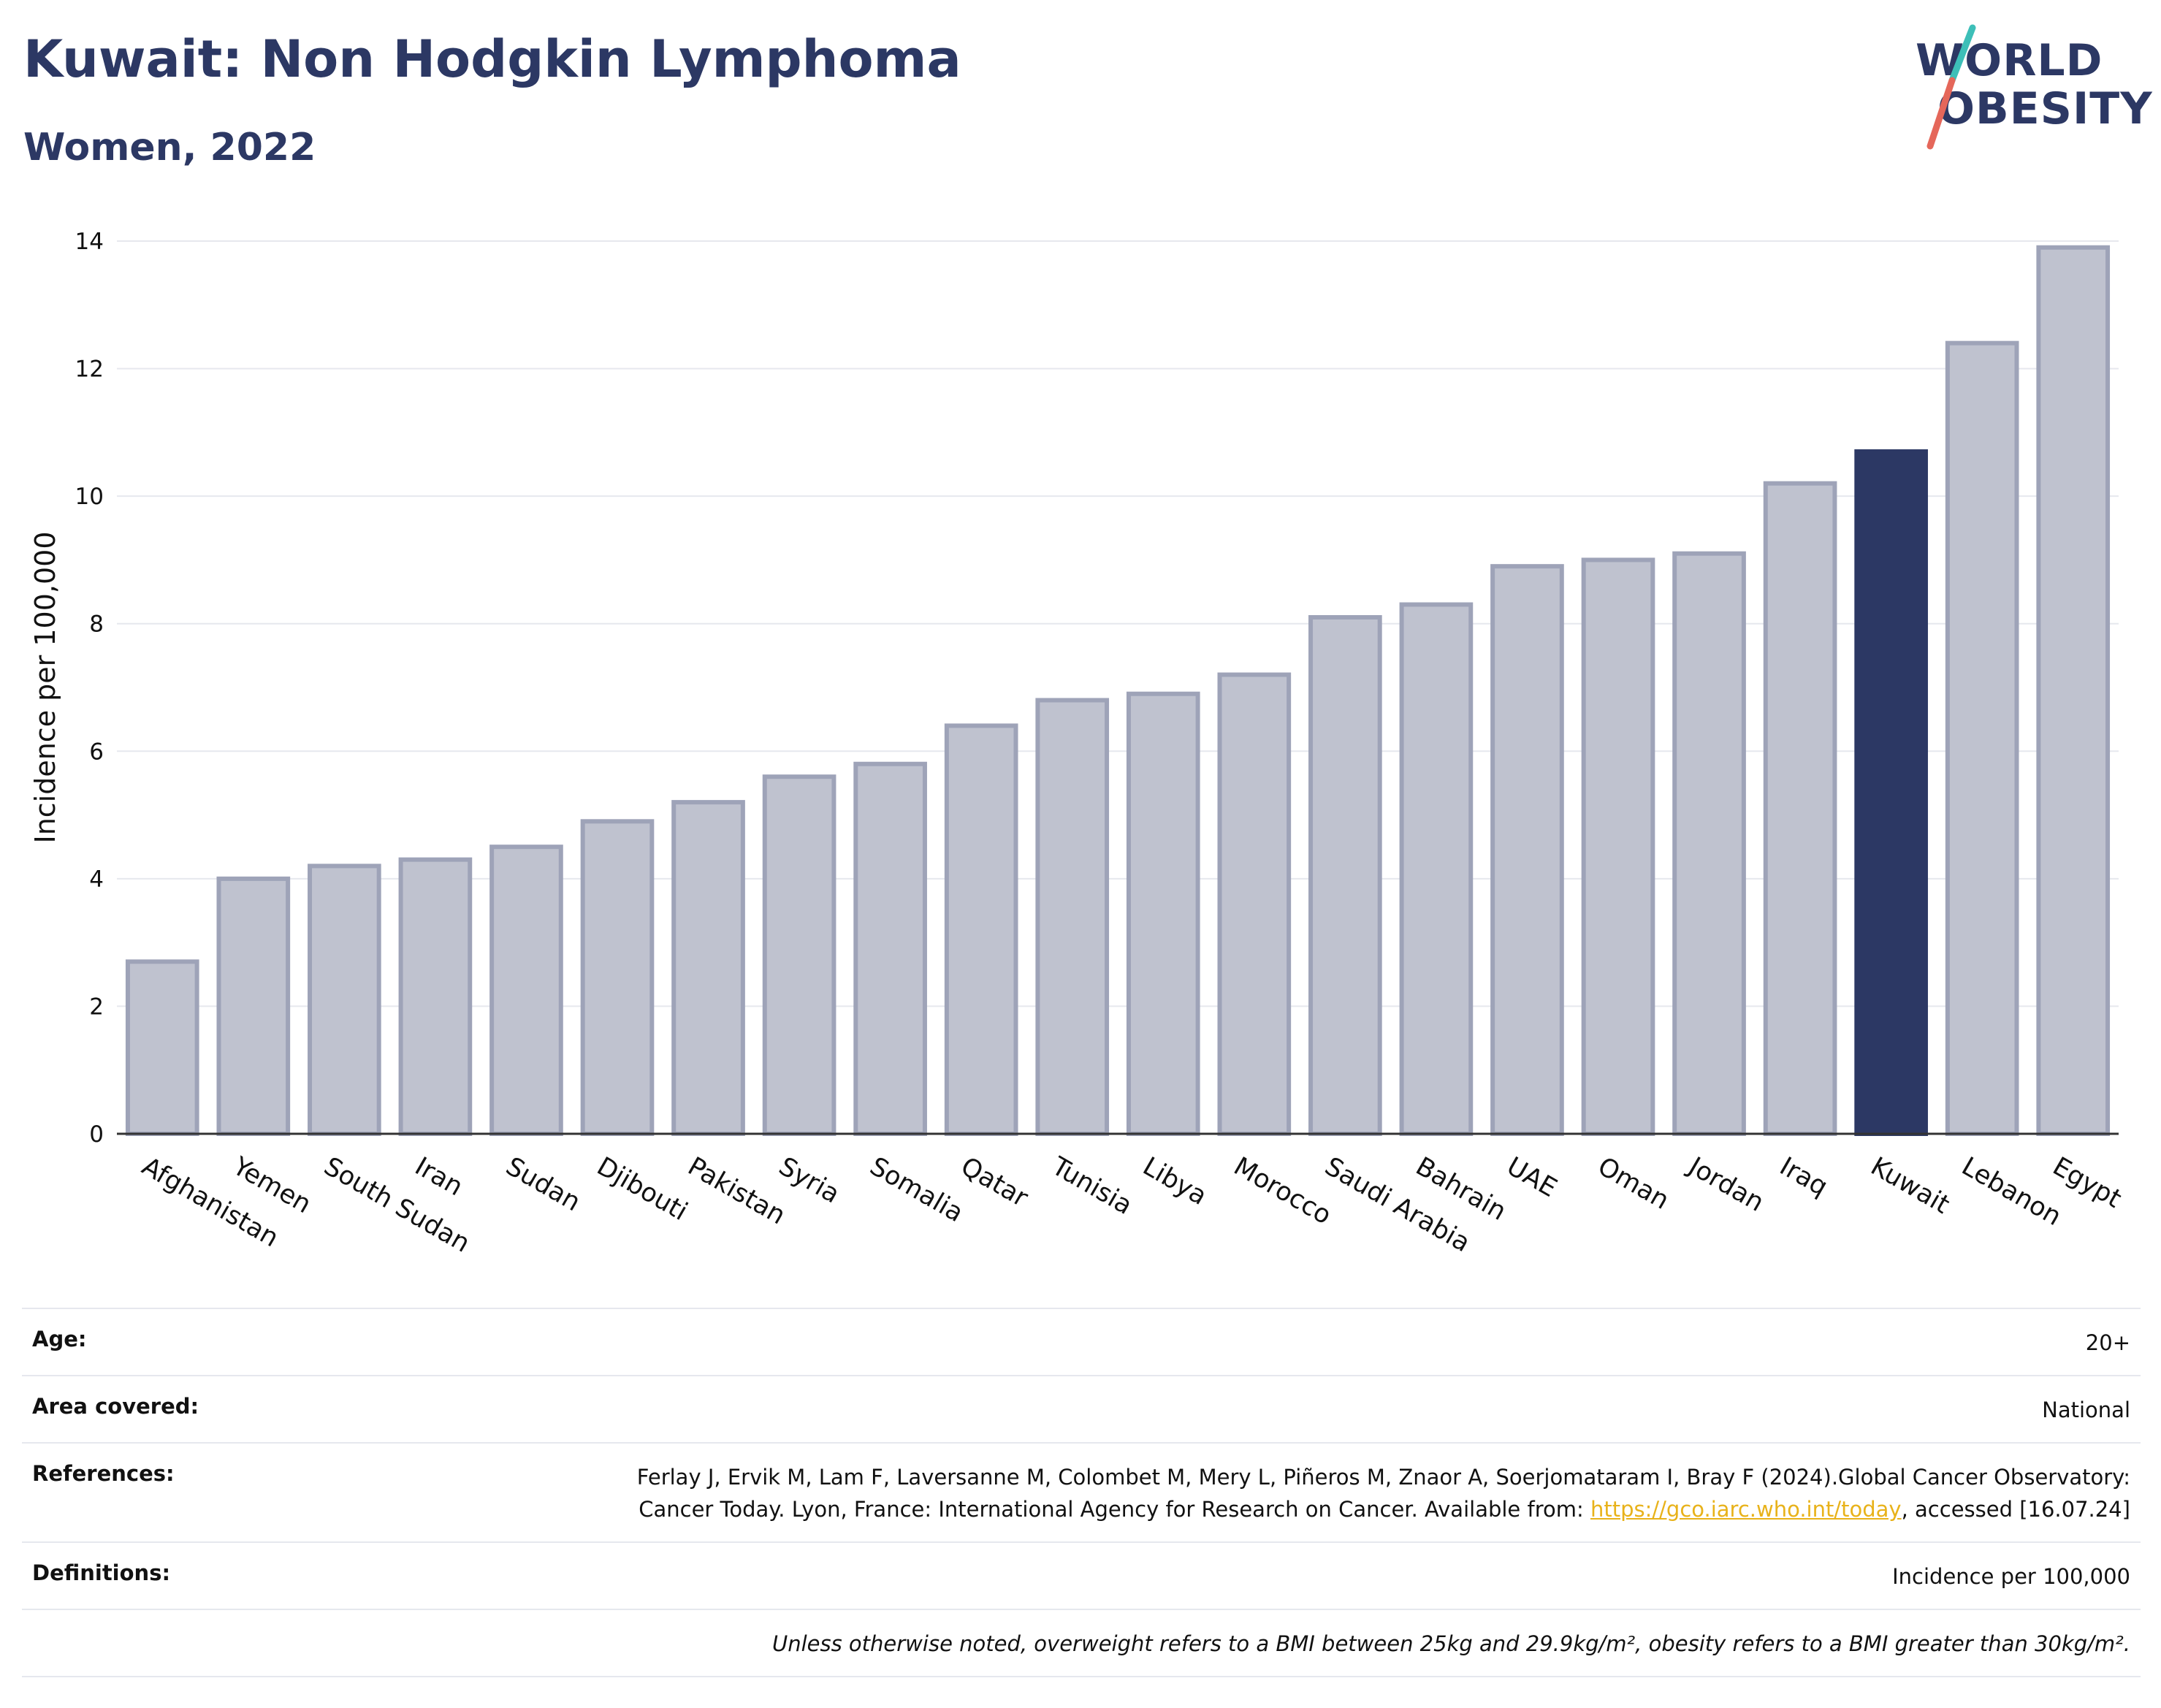 This screenshot has height=1708, width=2161. I want to click on logo-line-1: WORLD, so click(2010, 60).